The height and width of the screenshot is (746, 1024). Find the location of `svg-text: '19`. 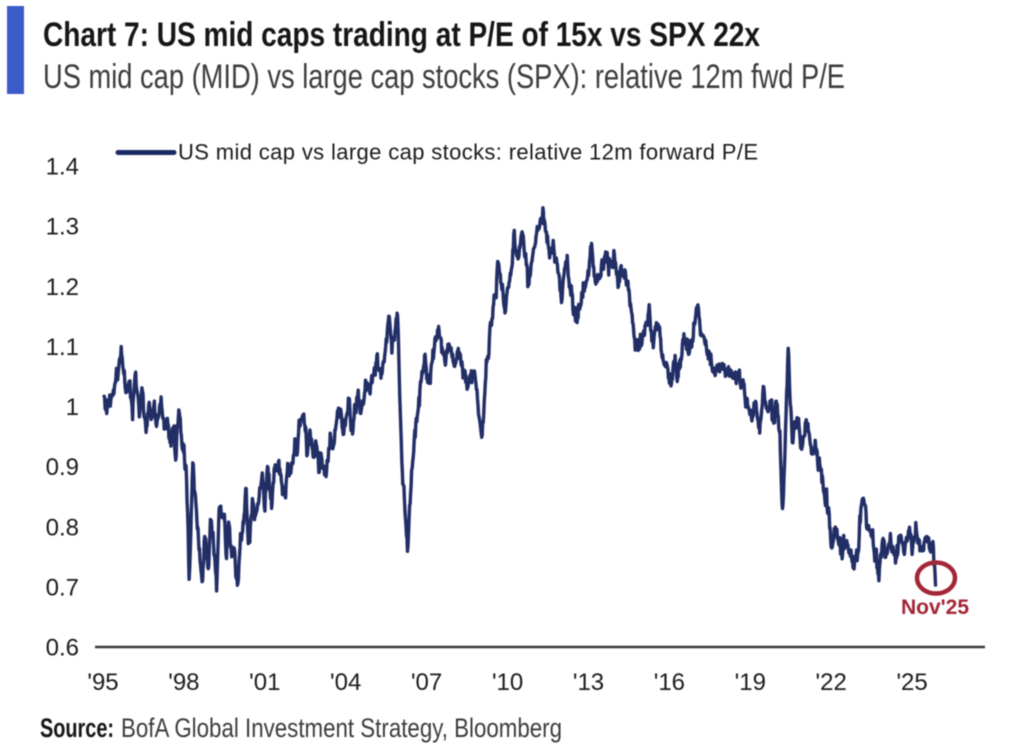

svg-text: '19 is located at coordinates (750, 682).